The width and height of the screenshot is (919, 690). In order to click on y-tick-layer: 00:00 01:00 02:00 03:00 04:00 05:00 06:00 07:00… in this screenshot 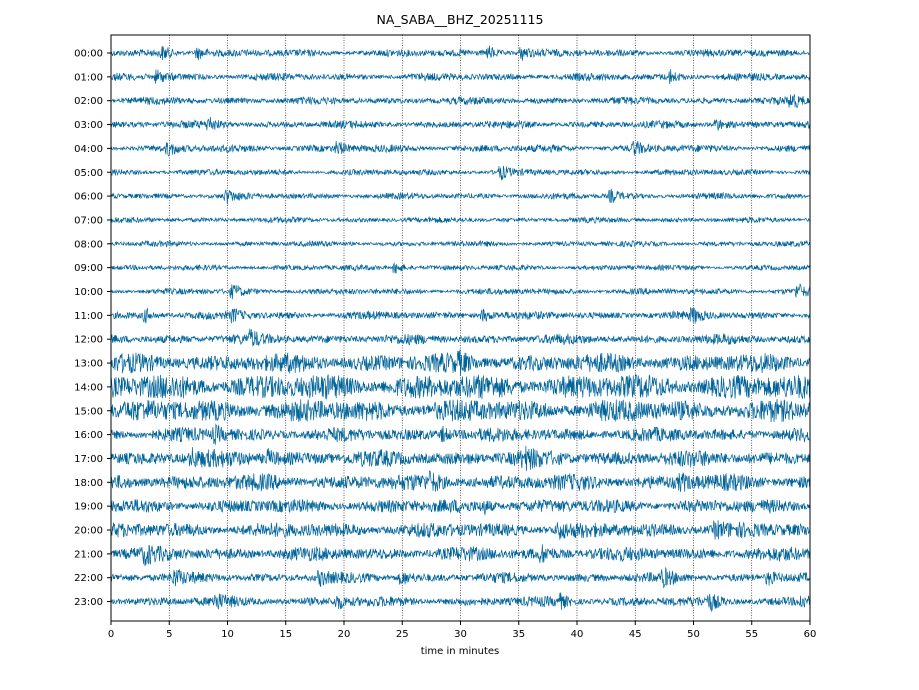, I will do `click(92, 328)`.